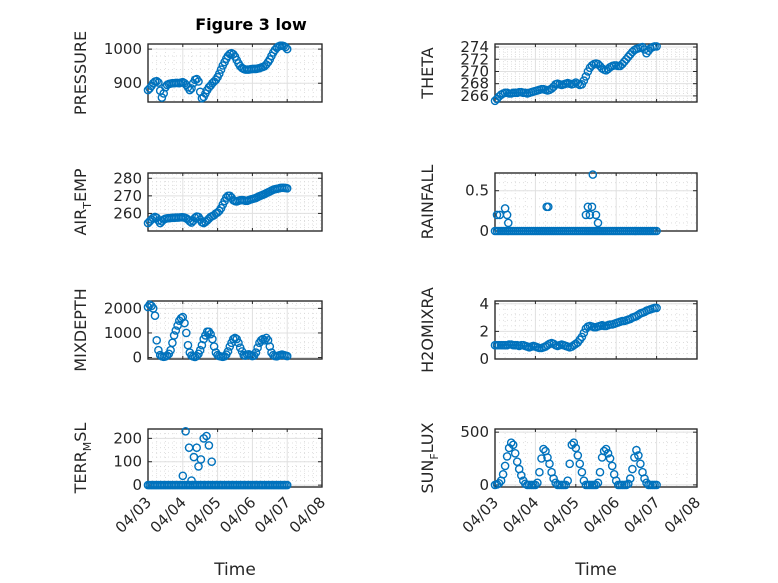  I want to click on y-tick-label: 2000, so click(123, 308).